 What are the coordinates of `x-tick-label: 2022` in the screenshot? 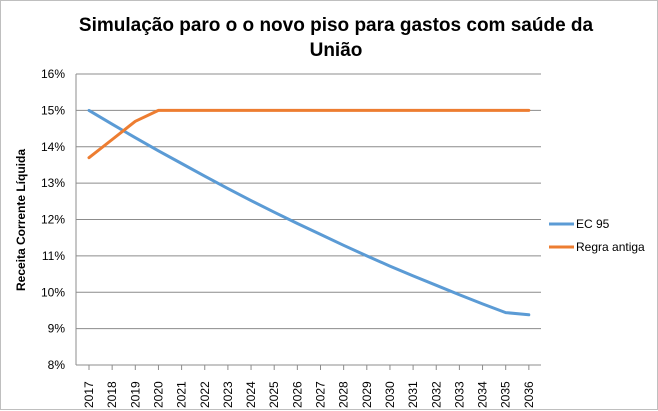 It's located at (205, 394).